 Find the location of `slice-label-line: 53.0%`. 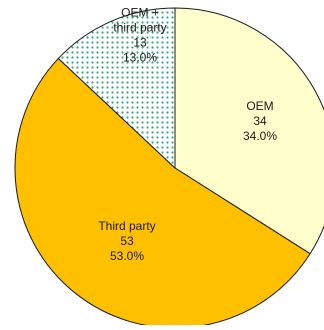

slice-label-line: 53.0% is located at coordinates (127, 256).